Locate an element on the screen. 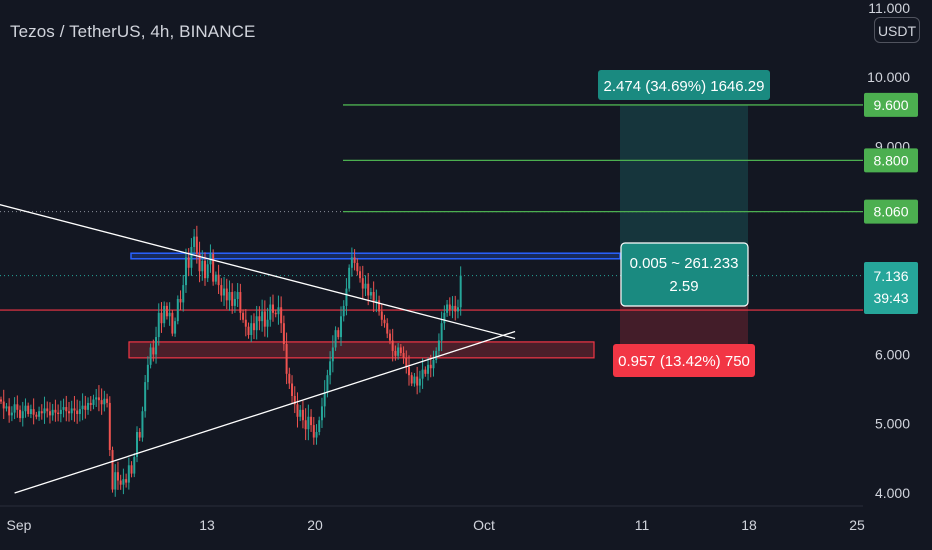 This screenshot has height=550, width=932. center-label-bg is located at coordinates (684, 274).